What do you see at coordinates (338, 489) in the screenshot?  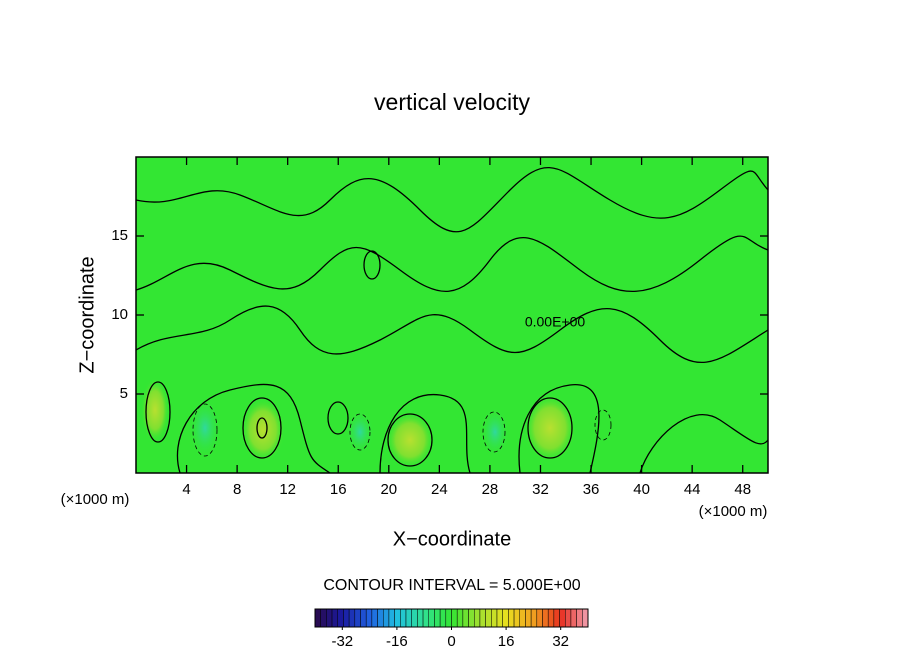 I see `x-tick-label: 16` at bounding box center [338, 489].